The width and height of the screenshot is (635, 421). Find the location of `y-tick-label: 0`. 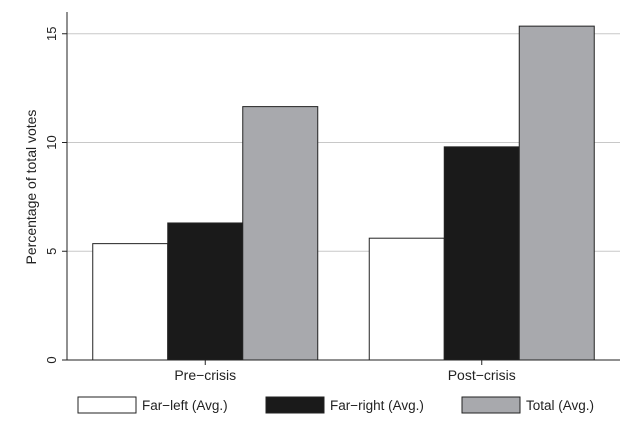

y-tick-label: 0 is located at coordinates (51, 359).